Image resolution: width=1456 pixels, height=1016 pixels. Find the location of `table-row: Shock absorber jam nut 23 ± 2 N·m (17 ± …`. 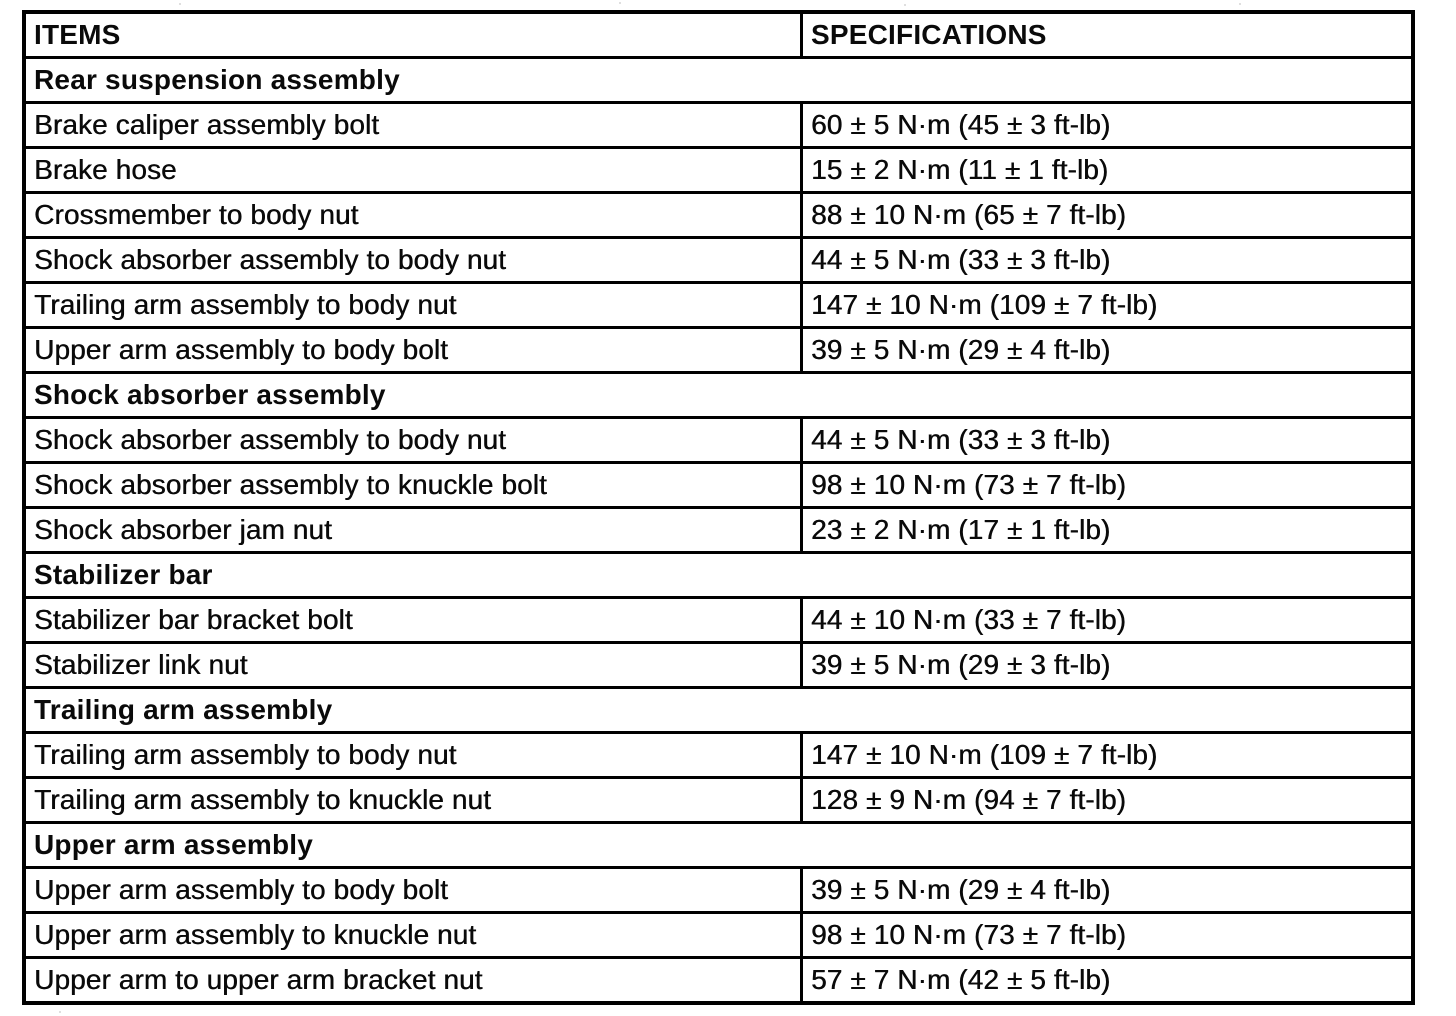

table-row: Shock absorber jam nut 23 ± 2 N·m (17 ± … is located at coordinates (718, 528).